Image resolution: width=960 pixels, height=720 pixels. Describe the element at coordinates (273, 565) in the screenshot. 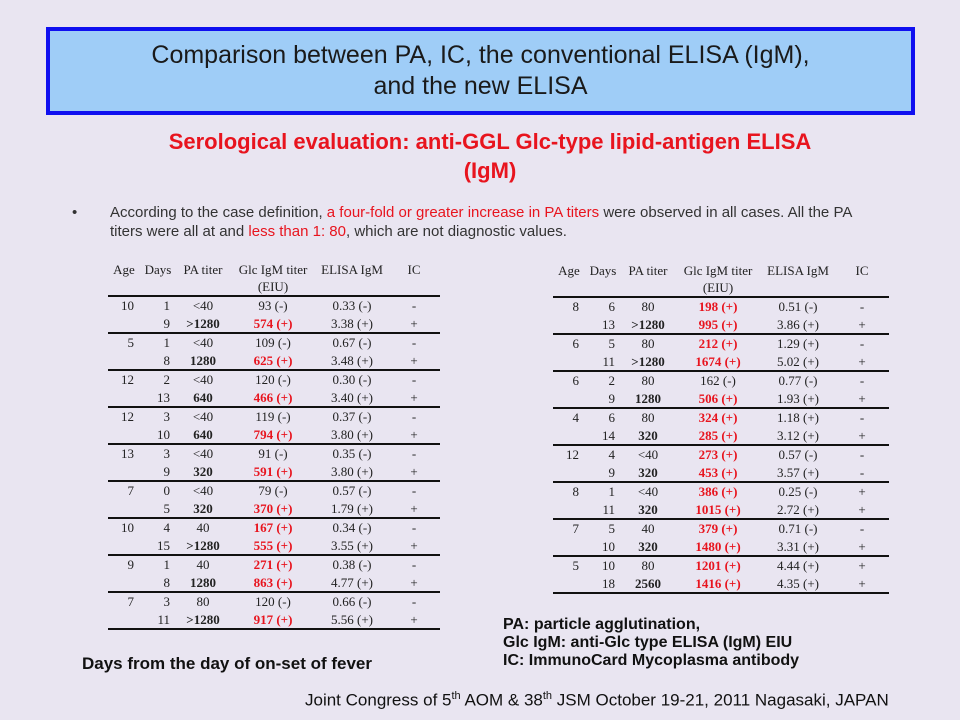

I see `table-cell: 271 (+)` at that location.